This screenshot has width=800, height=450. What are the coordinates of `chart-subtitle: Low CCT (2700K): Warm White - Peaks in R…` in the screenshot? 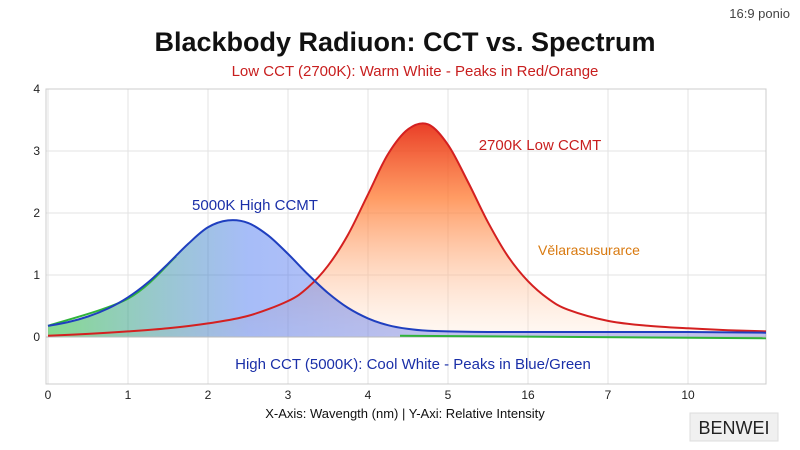 It's located at (415, 71).